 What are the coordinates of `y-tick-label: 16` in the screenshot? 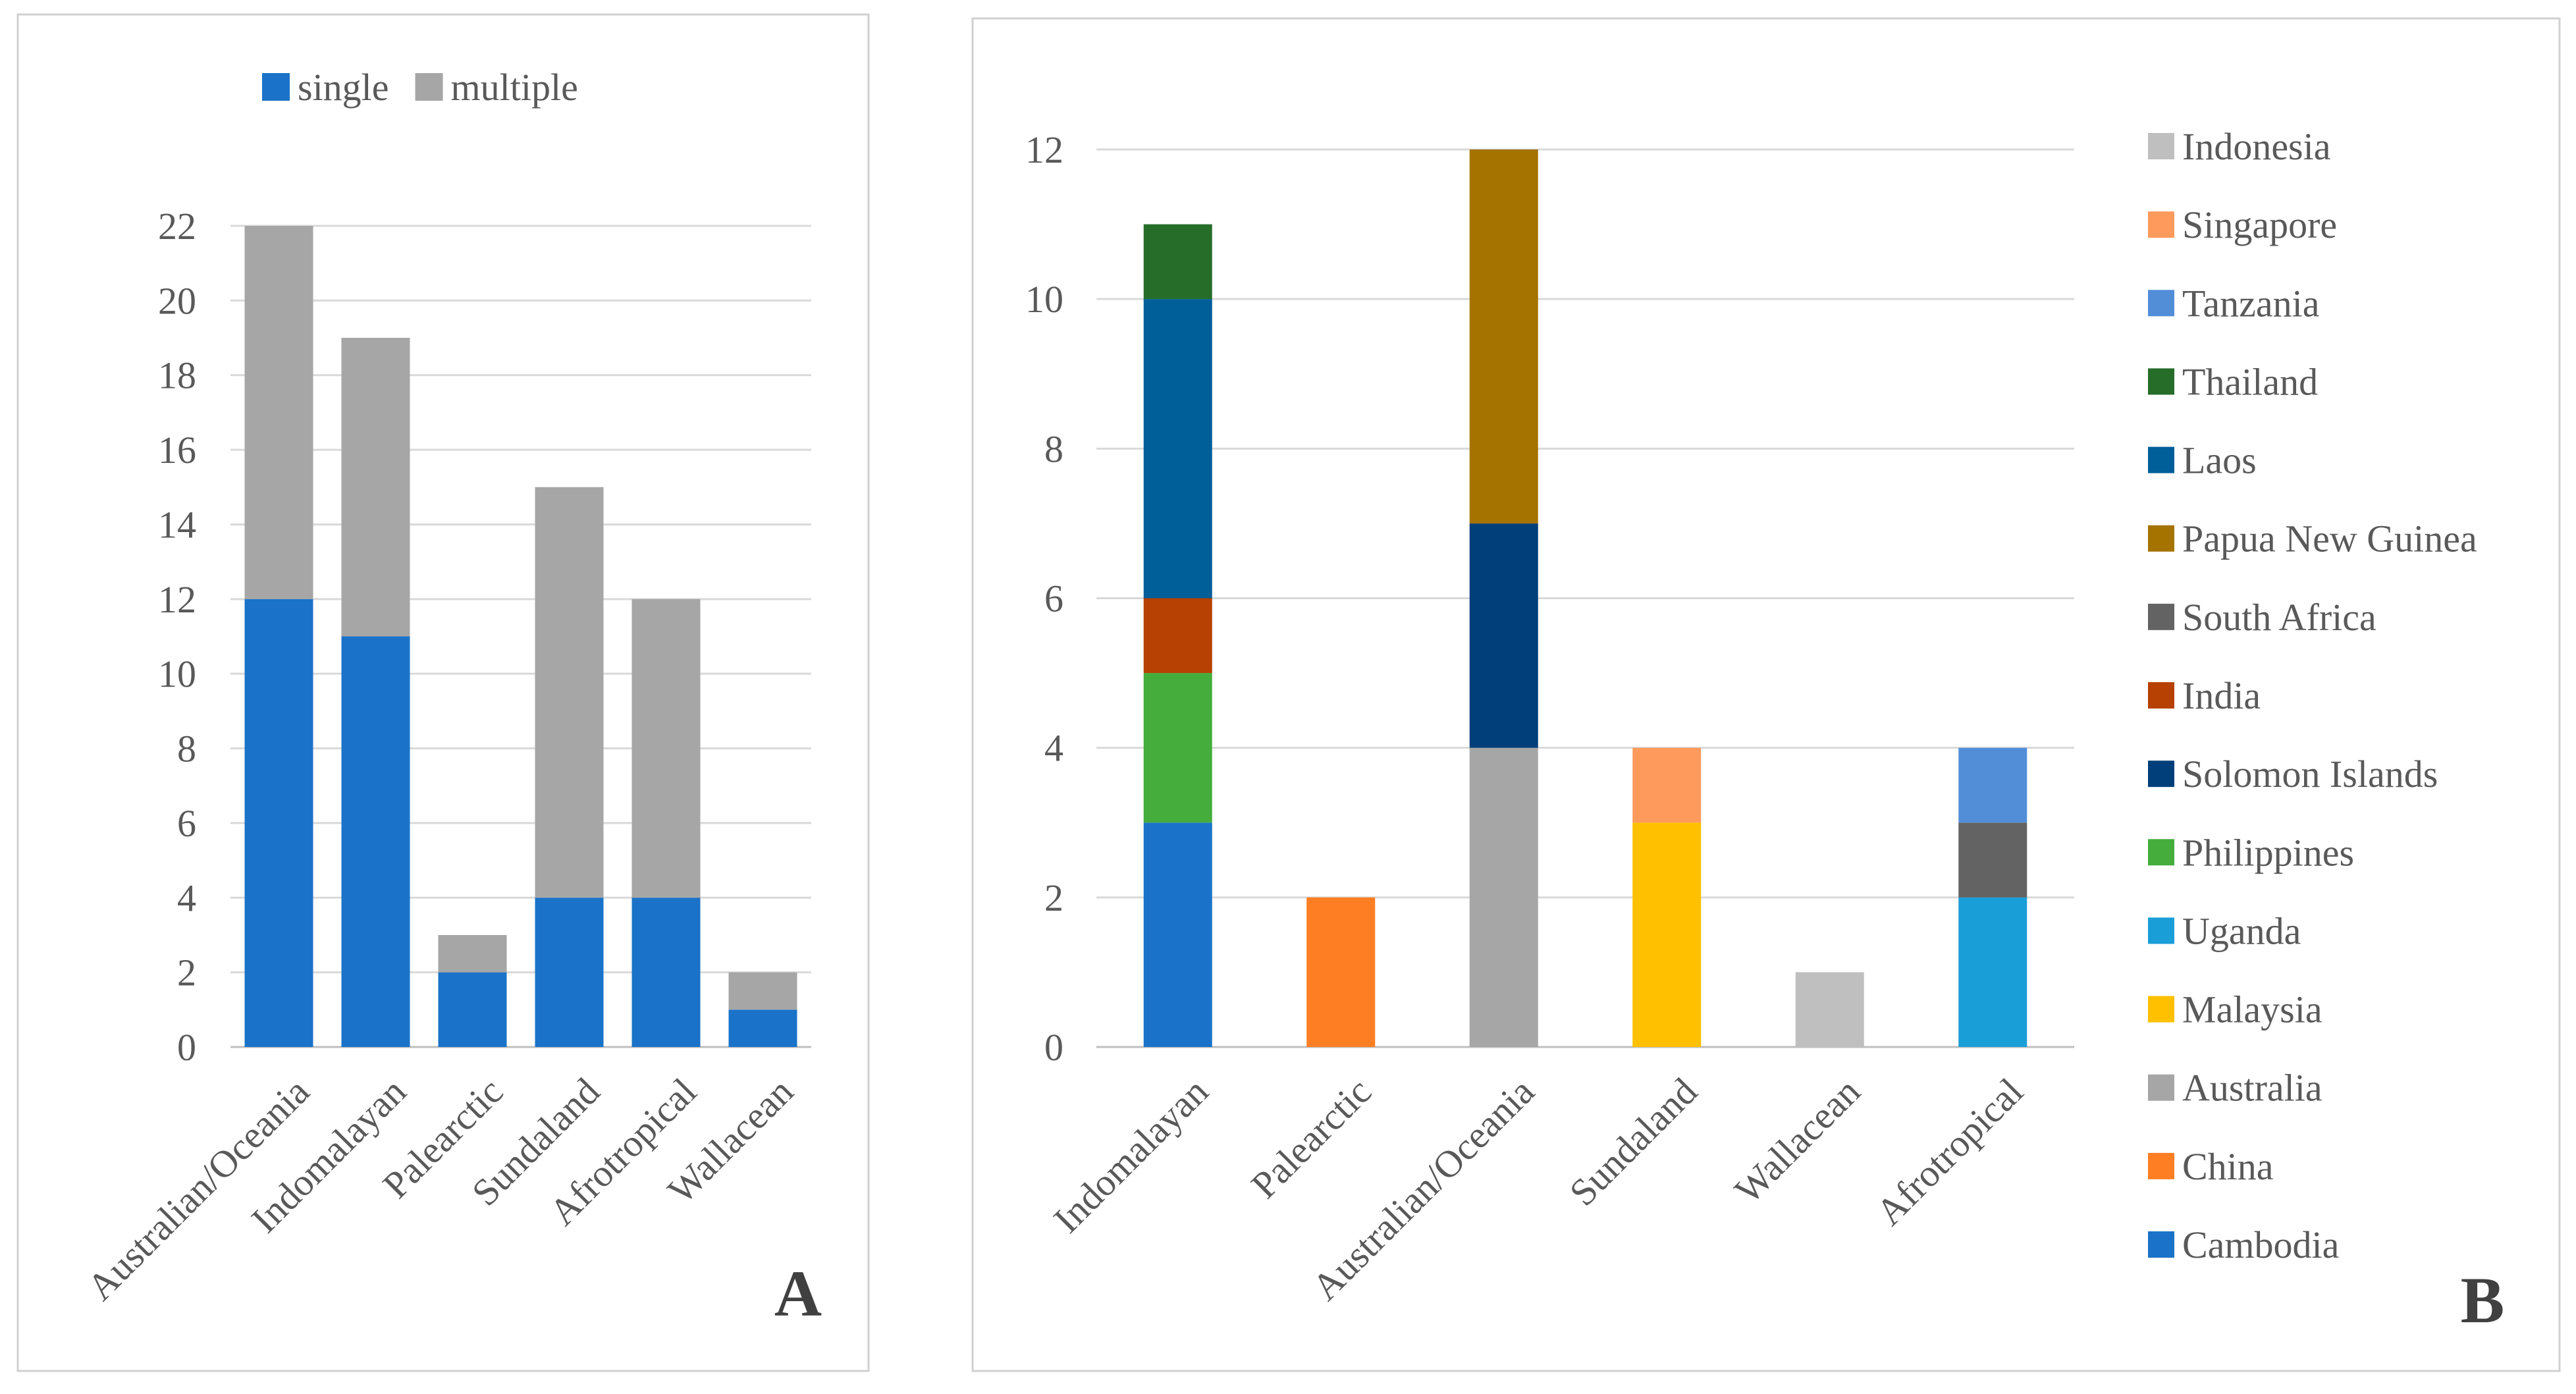 It's located at (177, 450).